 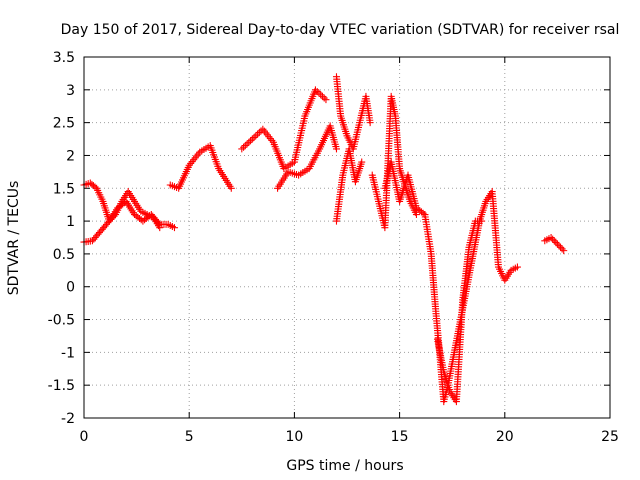 What do you see at coordinates (64, 255) in the screenshot?
I see `y-tick-label: 0.5` at bounding box center [64, 255].